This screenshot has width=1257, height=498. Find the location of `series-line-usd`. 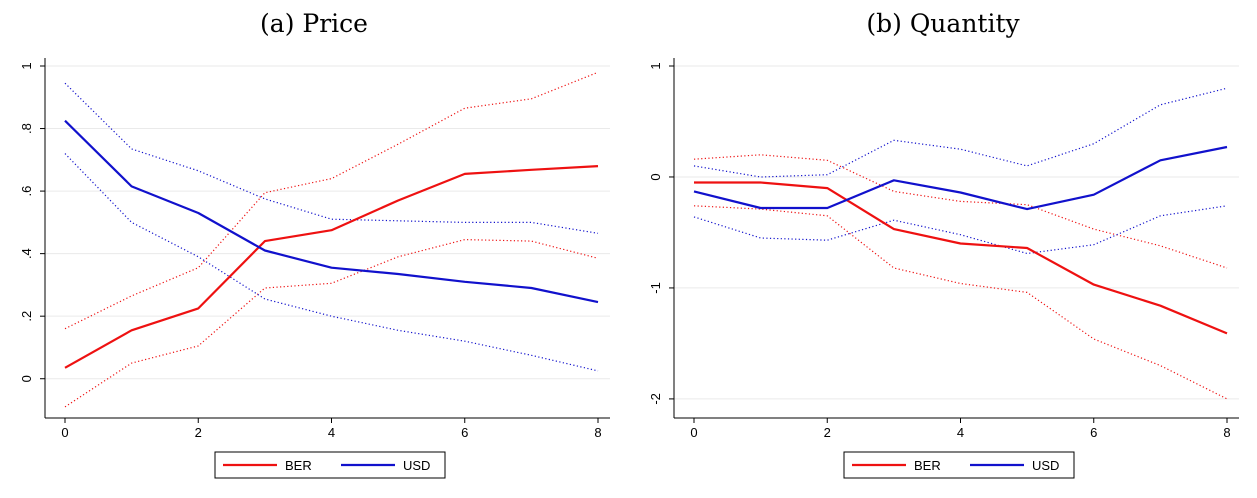

series-line-usd is located at coordinates (960, 178).